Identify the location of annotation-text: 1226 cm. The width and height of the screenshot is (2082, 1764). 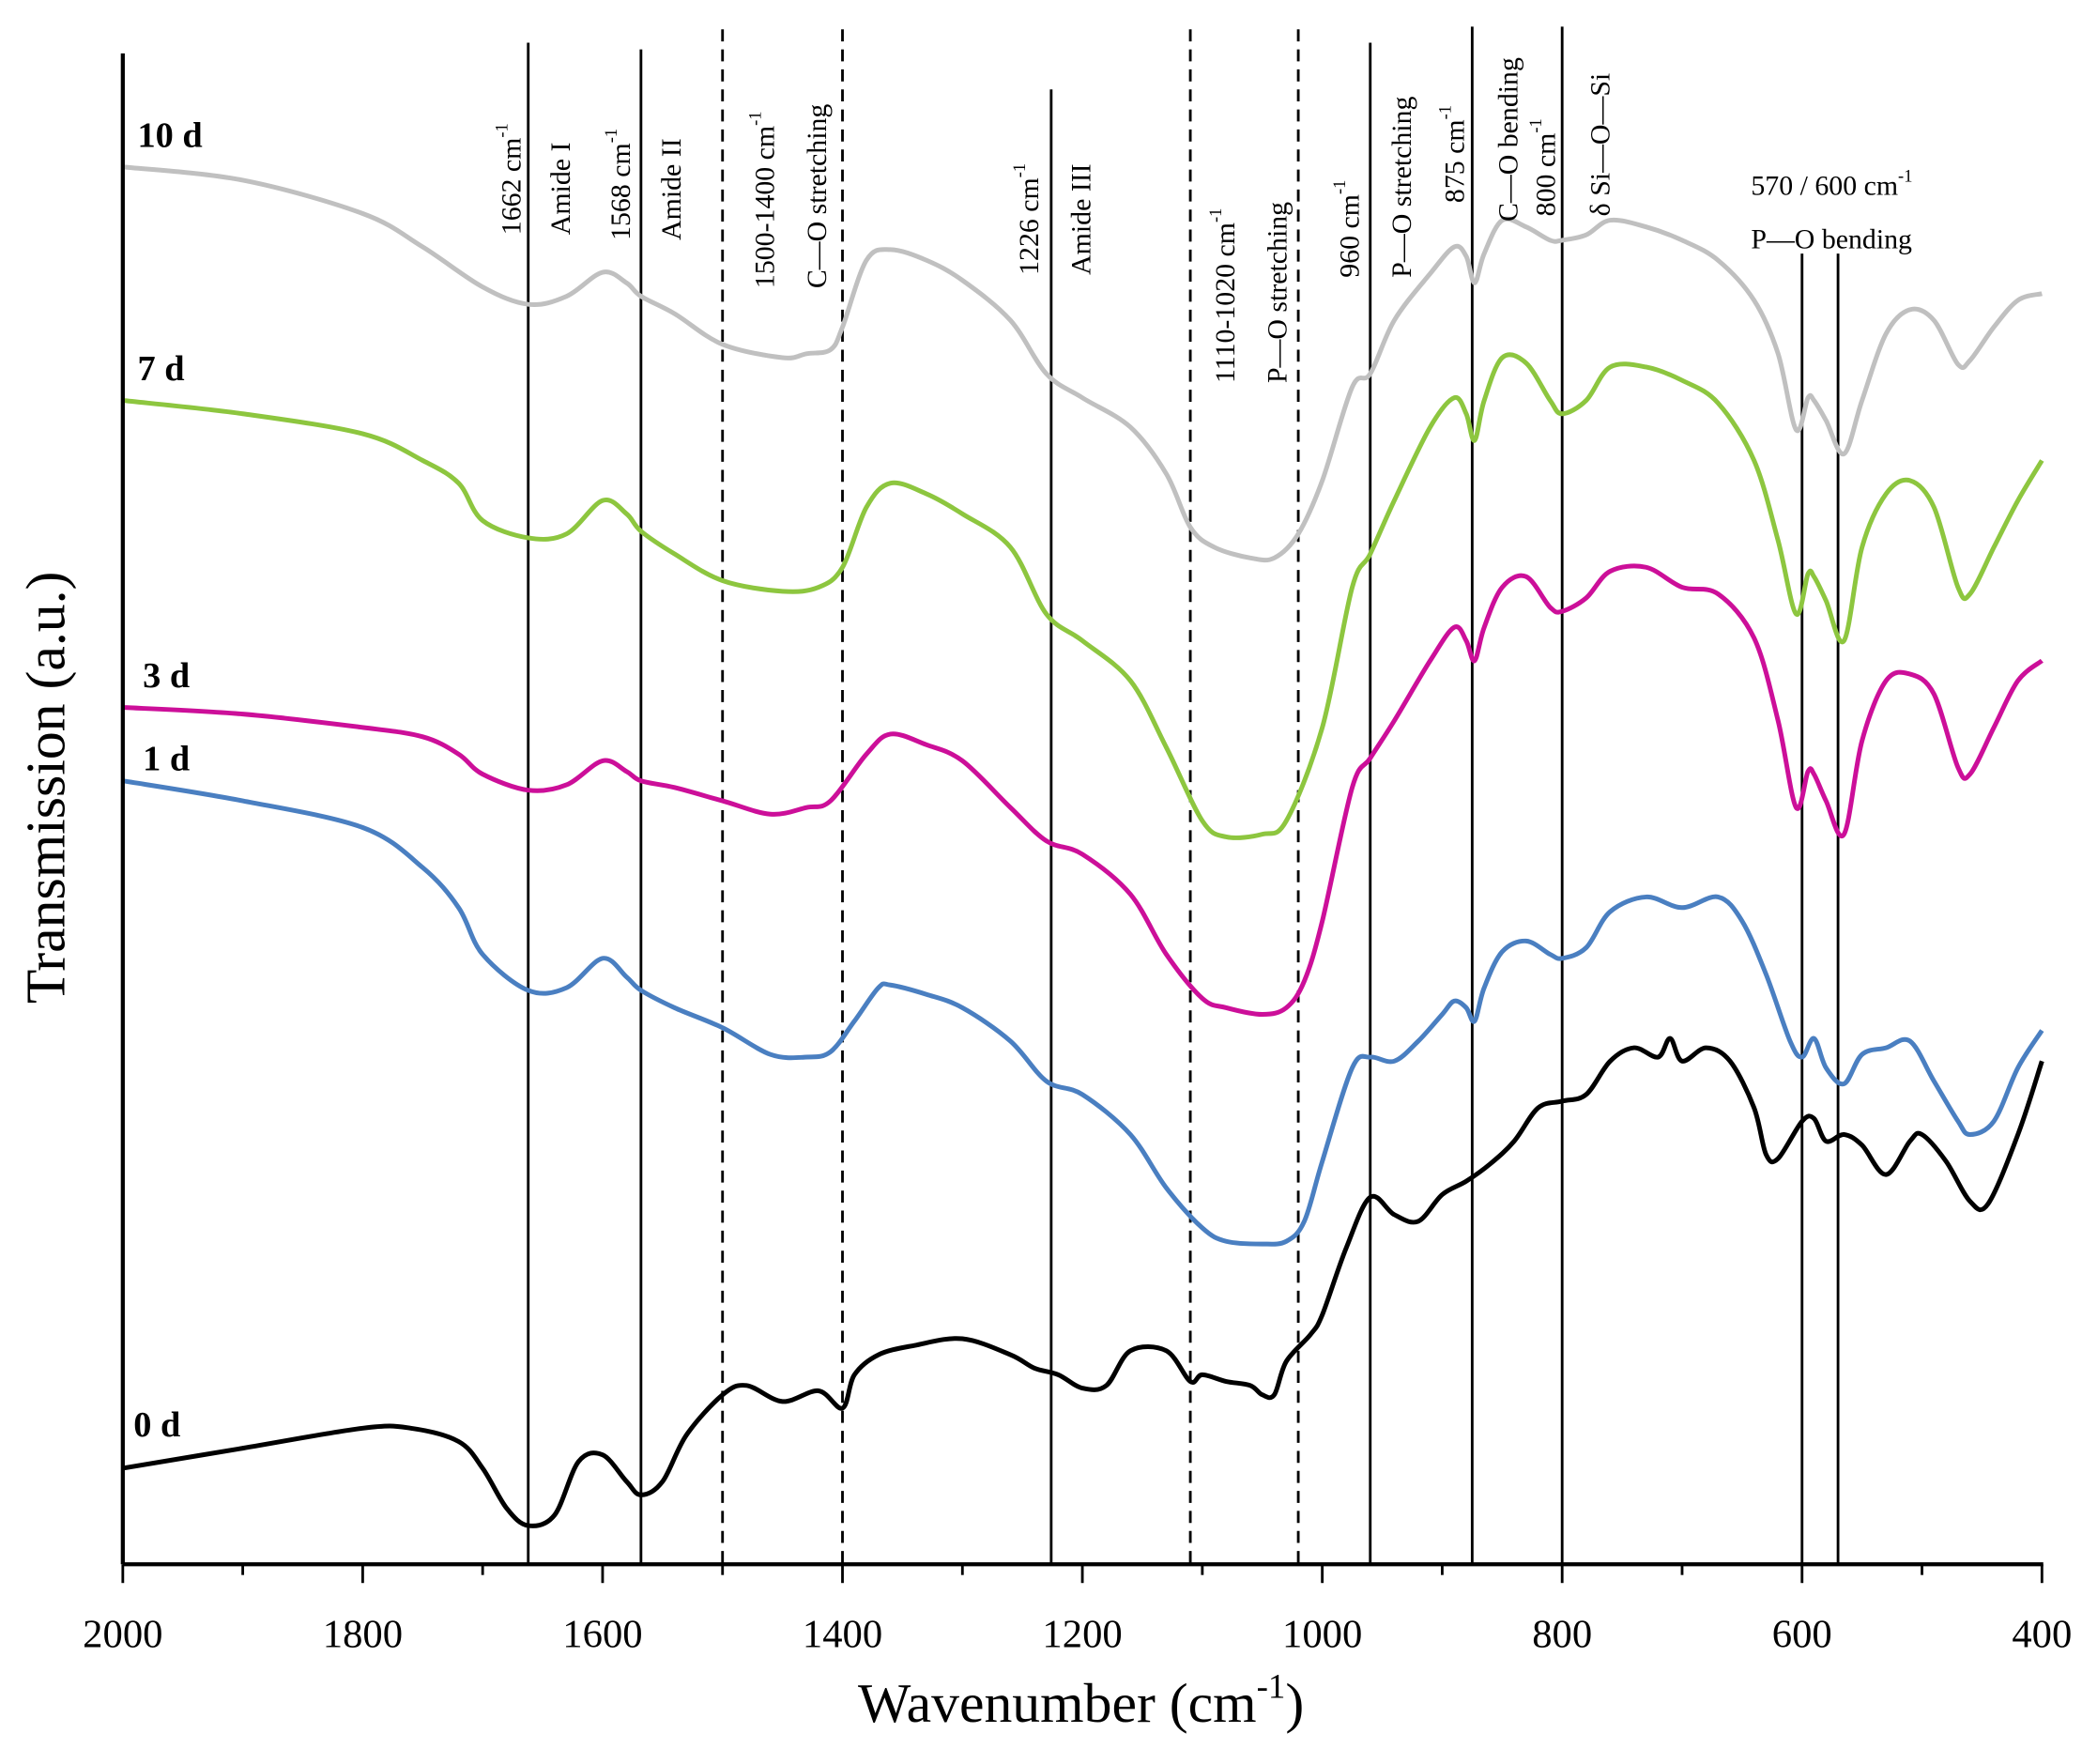
(1029, 226).